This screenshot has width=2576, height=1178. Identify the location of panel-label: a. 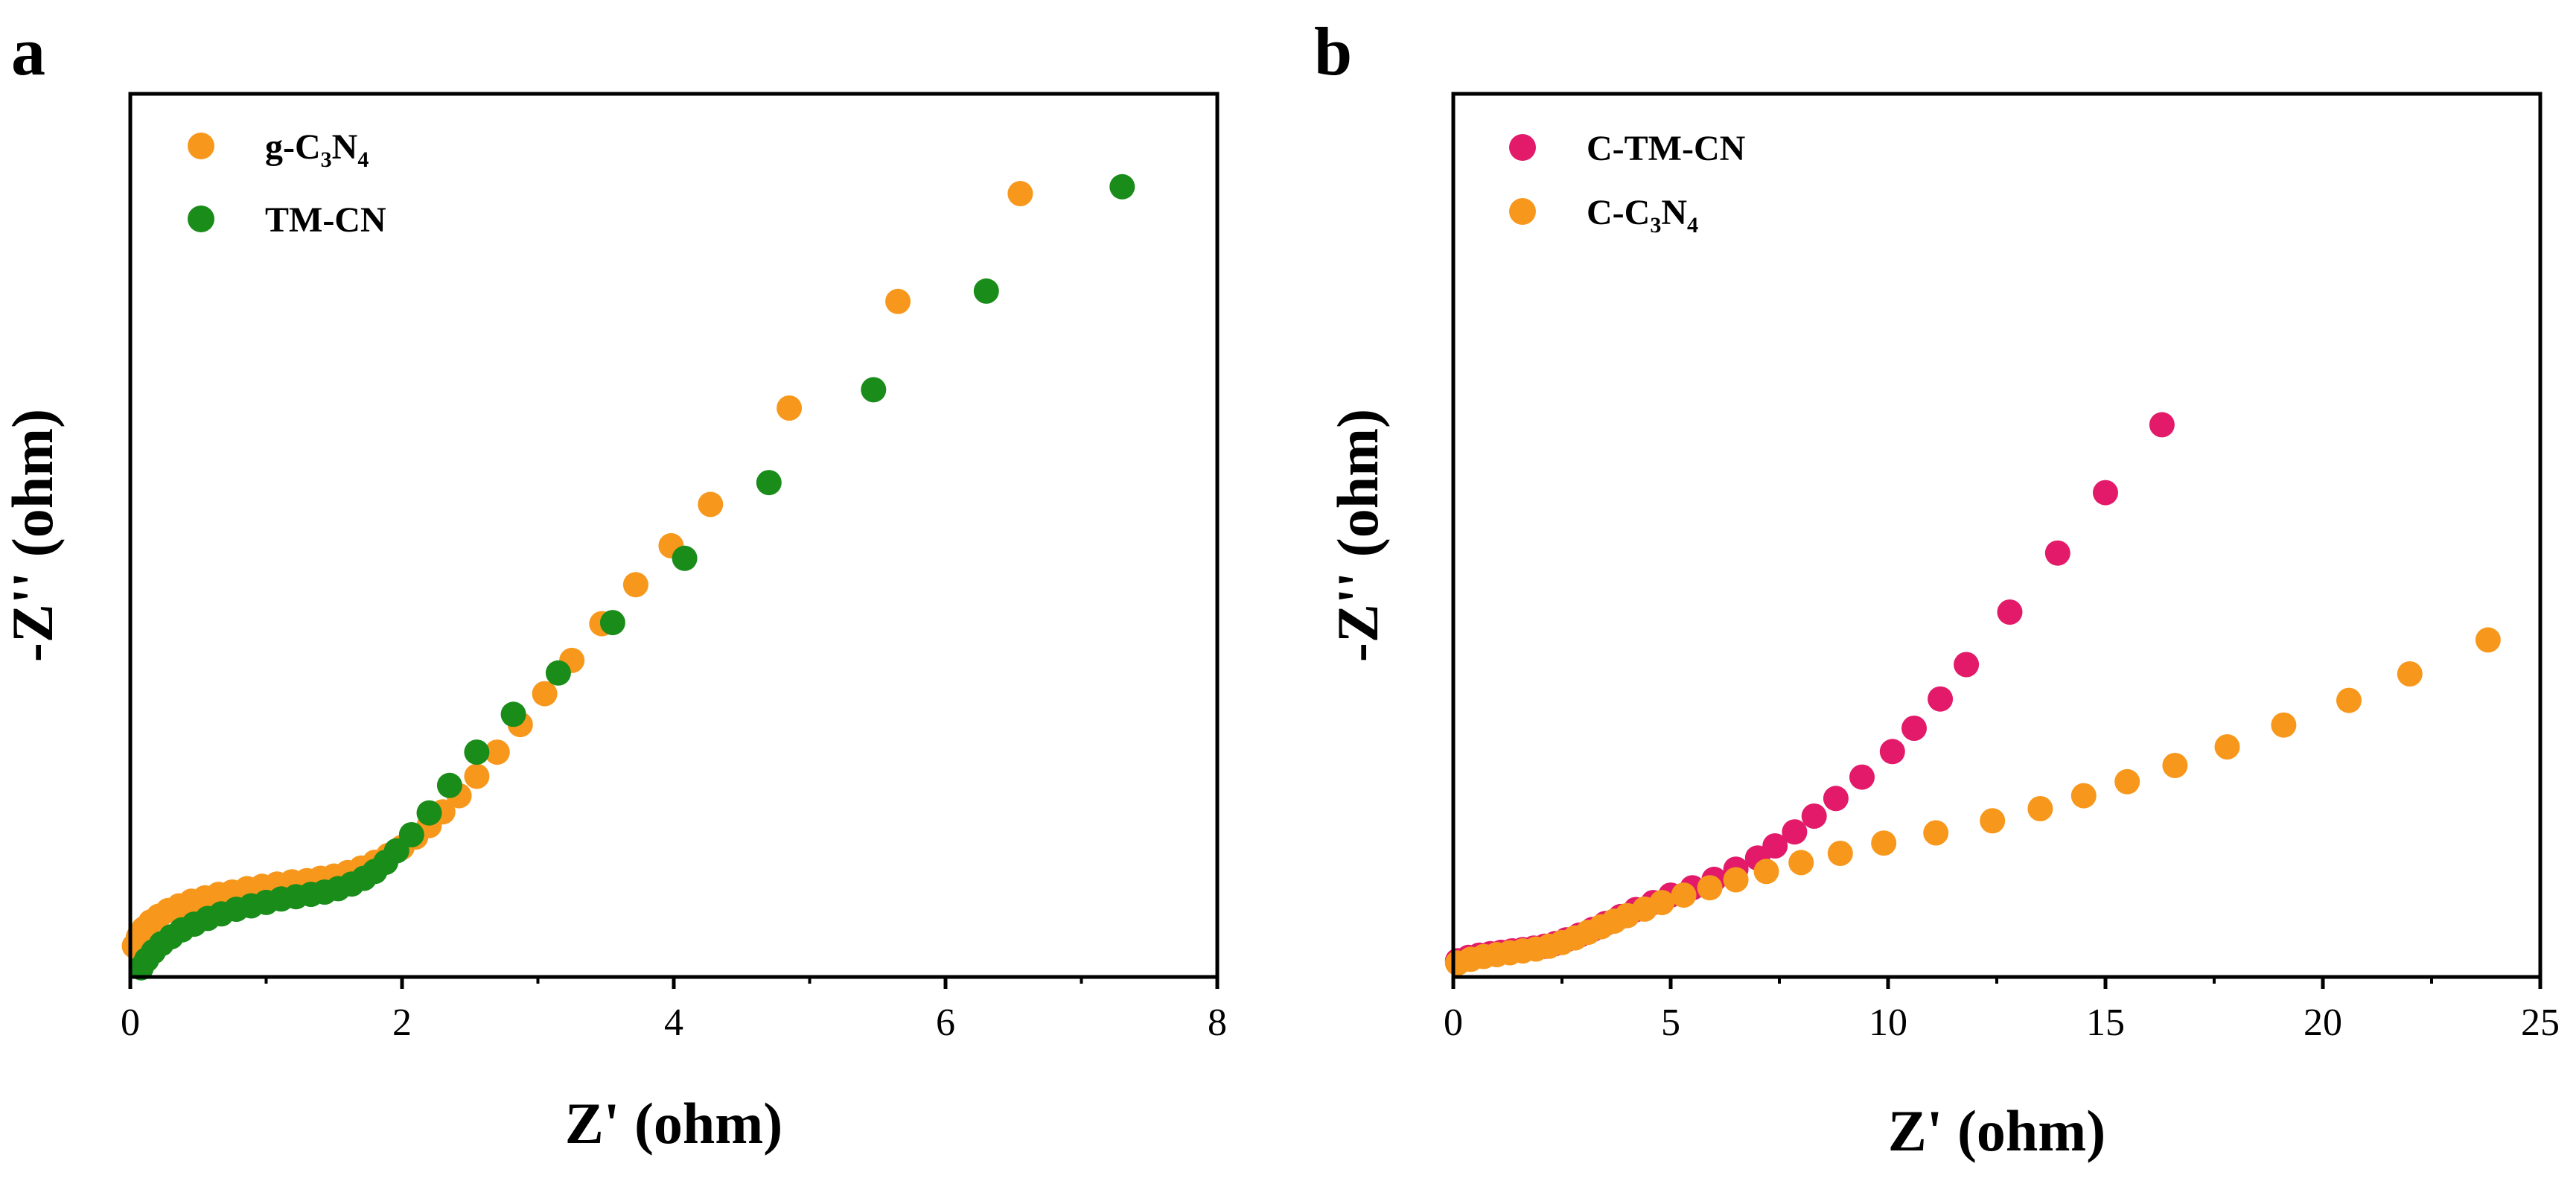
(28, 51).